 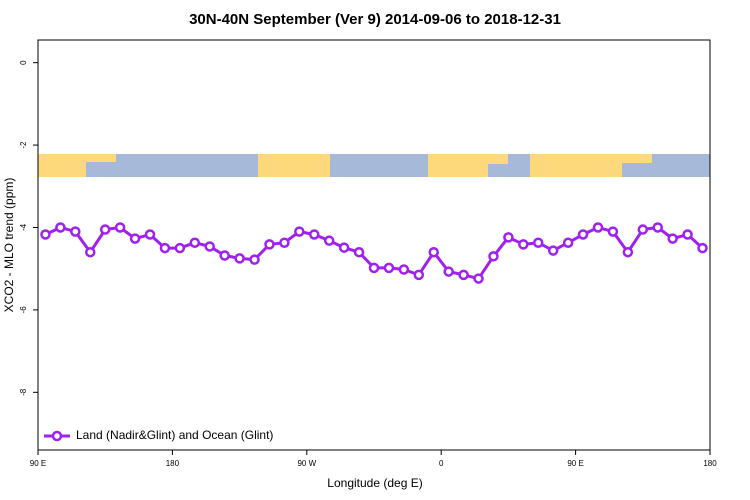 What do you see at coordinates (23, 310) in the screenshot?
I see `y-tick-label: -6` at bounding box center [23, 310].